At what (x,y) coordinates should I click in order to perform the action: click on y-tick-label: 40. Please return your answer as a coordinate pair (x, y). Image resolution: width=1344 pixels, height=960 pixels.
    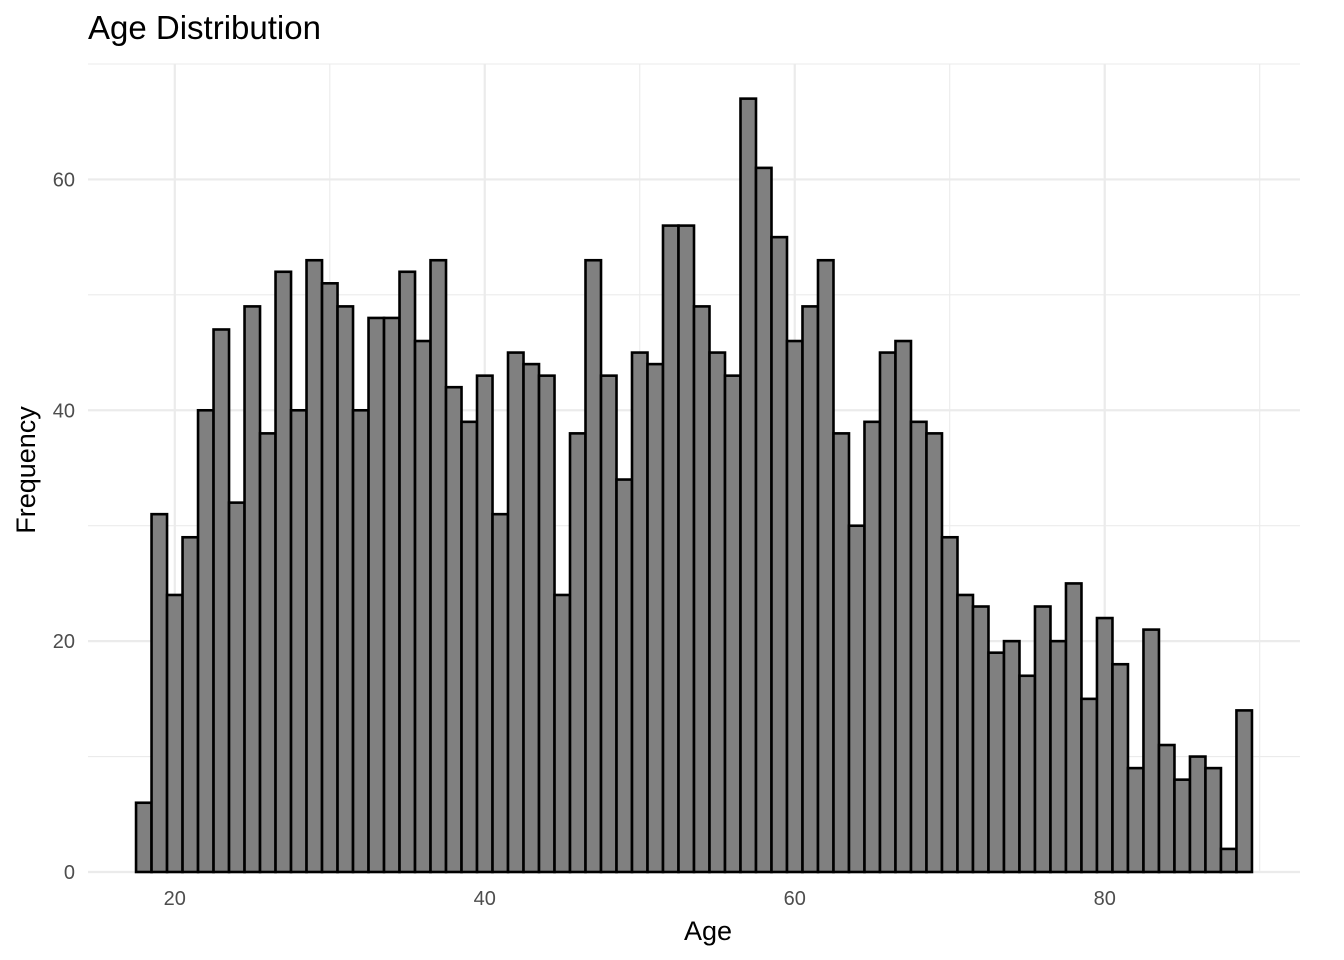
    Looking at the image, I should click on (64, 411).